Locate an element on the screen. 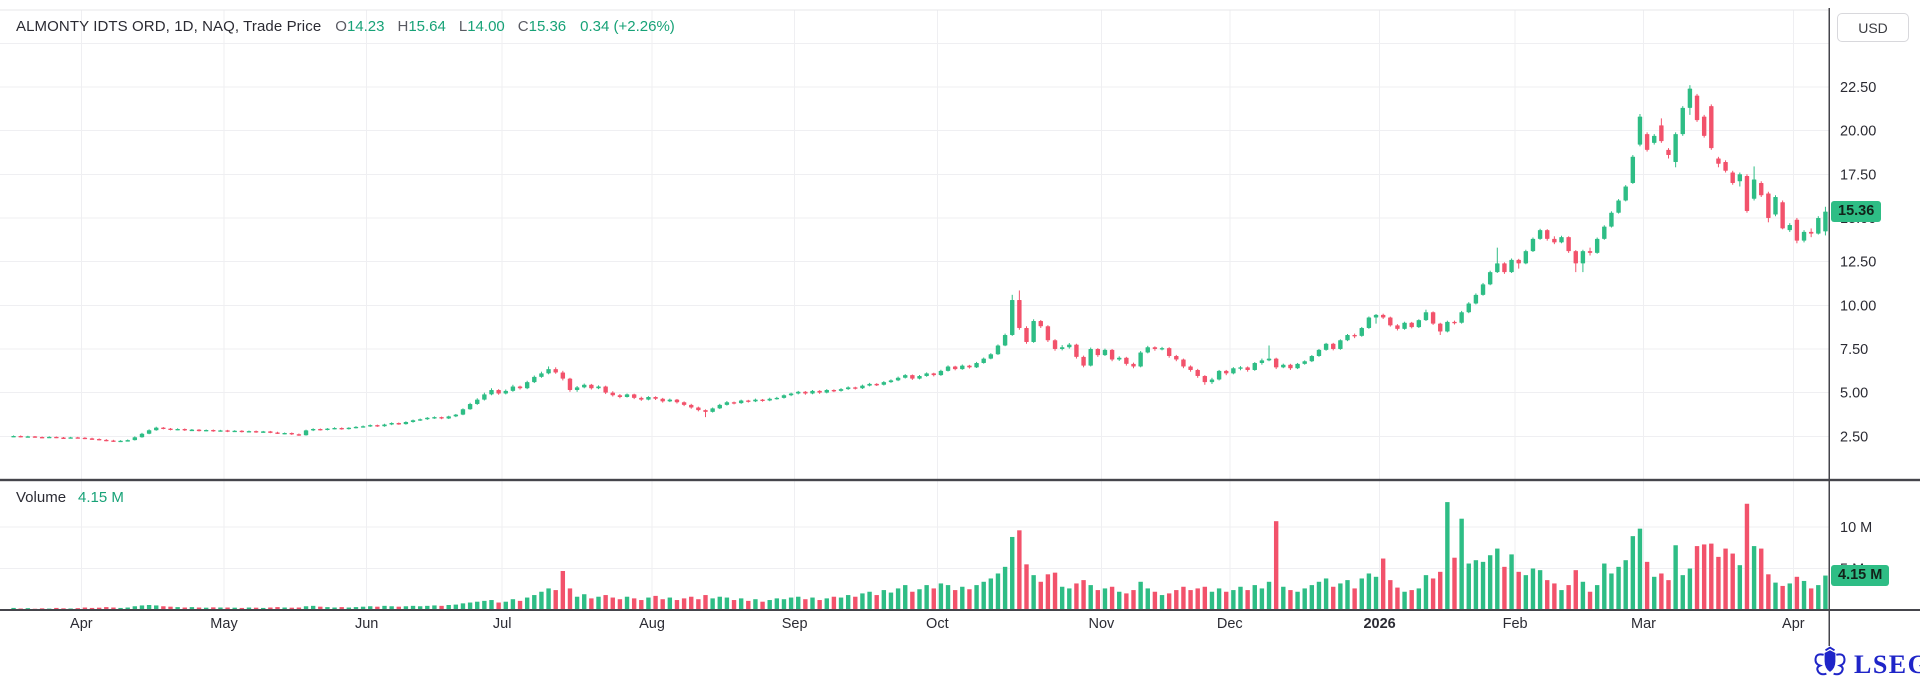  svg-text: May is located at coordinates (224, 624).